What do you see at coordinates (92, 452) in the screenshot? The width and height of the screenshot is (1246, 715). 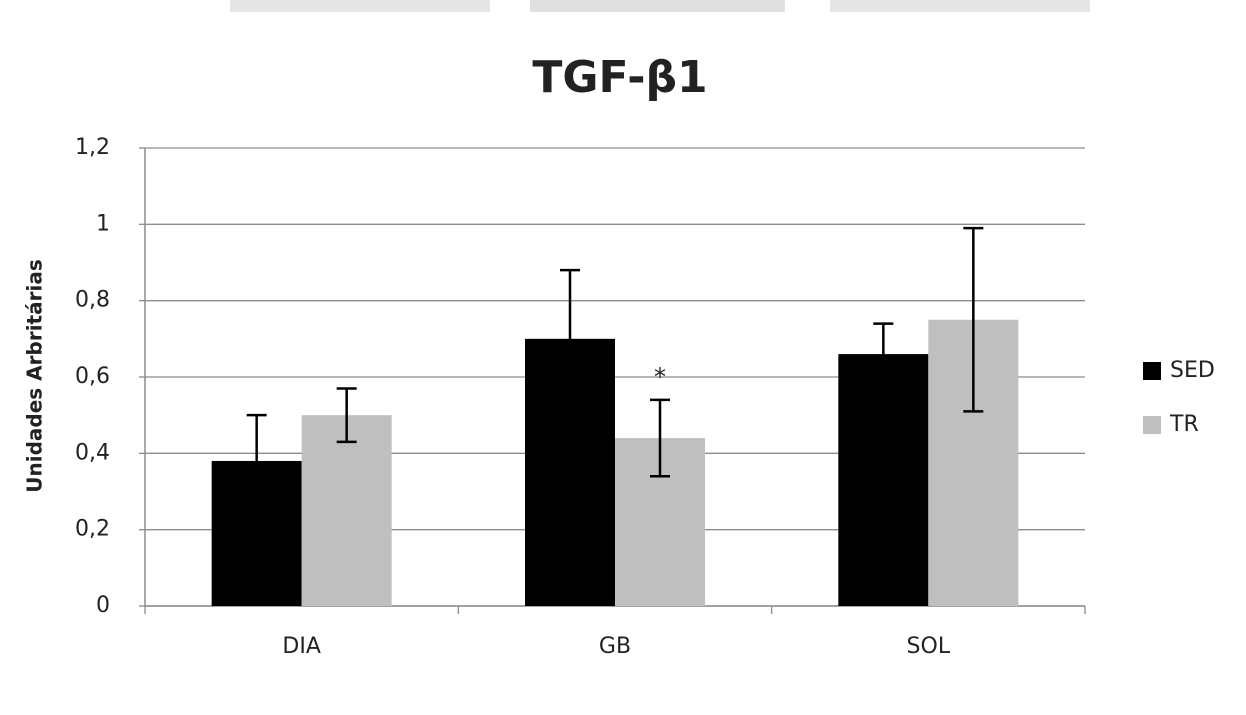 I see `y-tick-label: 0,4` at bounding box center [92, 452].